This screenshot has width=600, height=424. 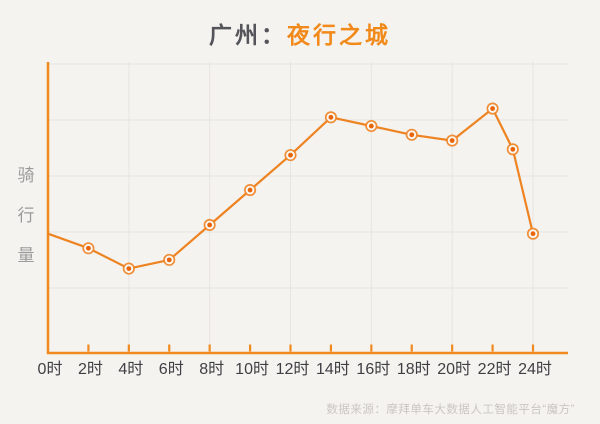 What do you see at coordinates (495, 369) in the screenshot?
I see `x-tick-label: 22时` at bounding box center [495, 369].